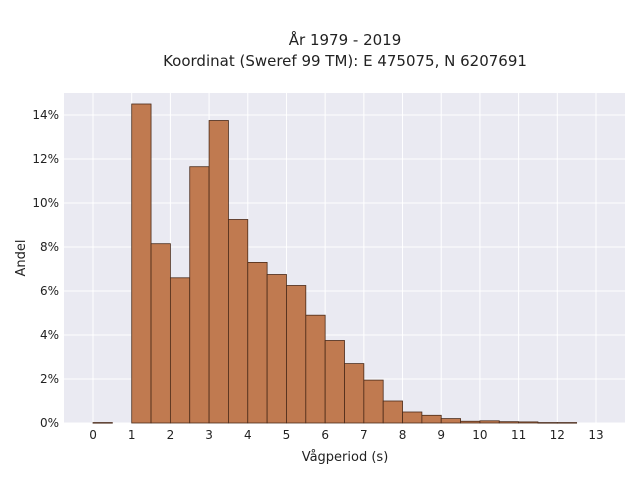 Image resolution: width=640 pixels, height=480 pixels. Describe the element at coordinates (325, 435) in the screenshot. I see `x-tick-label: 6` at that location.